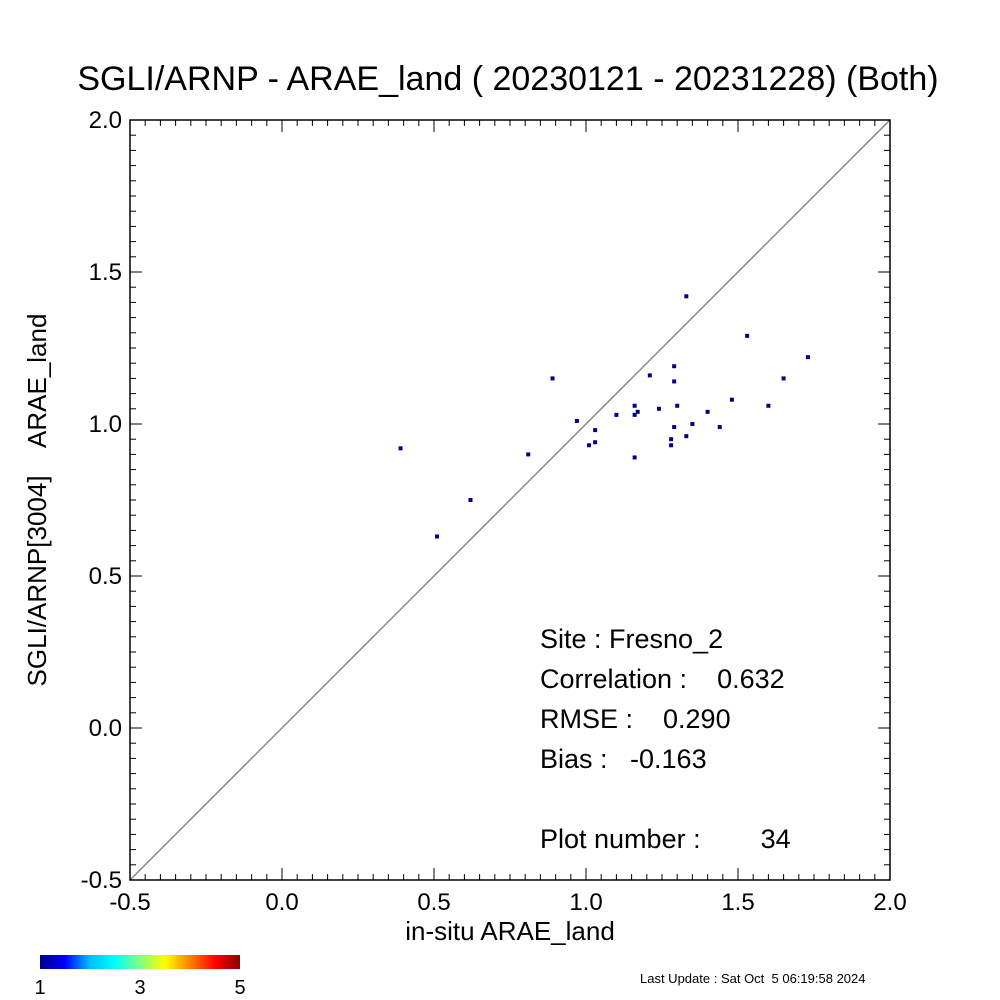 Image resolution: width=1000 pixels, height=1000 pixels. Describe the element at coordinates (105, 272) in the screenshot. I see `y-tick-label: 1.5` at that location.